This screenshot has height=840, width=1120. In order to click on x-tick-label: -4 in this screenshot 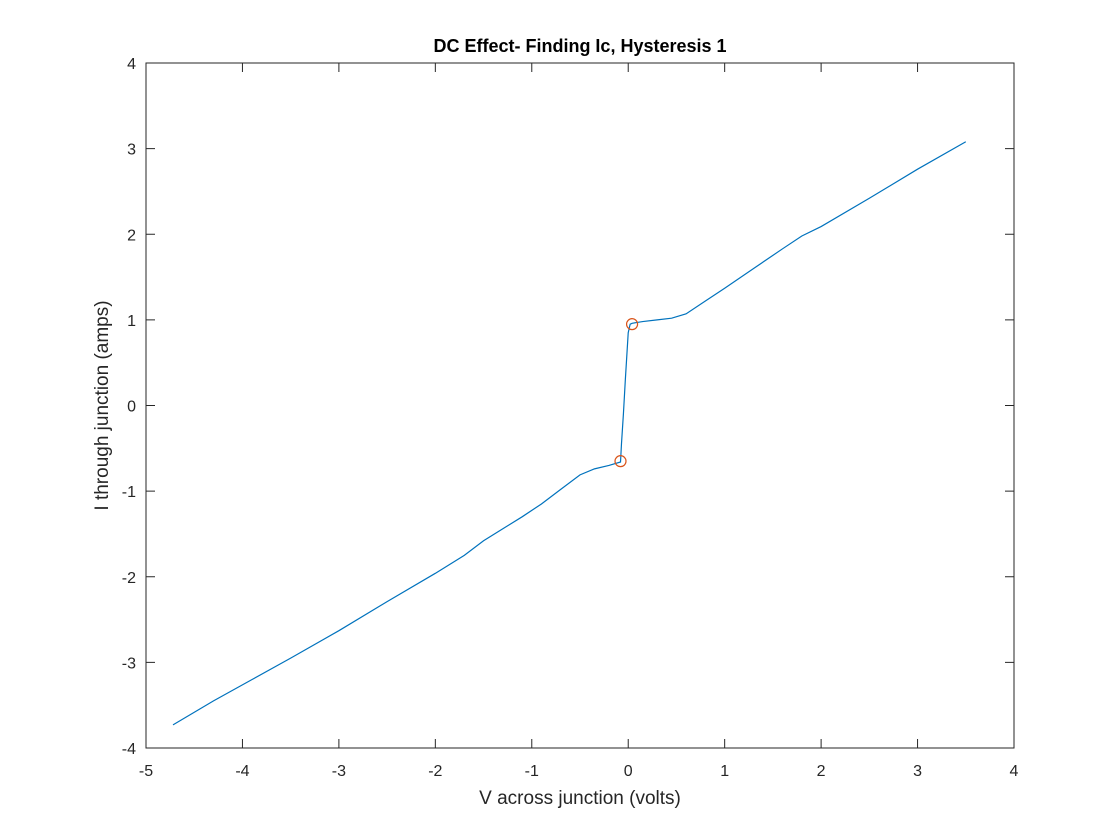, I will do `click(242, 771)`.